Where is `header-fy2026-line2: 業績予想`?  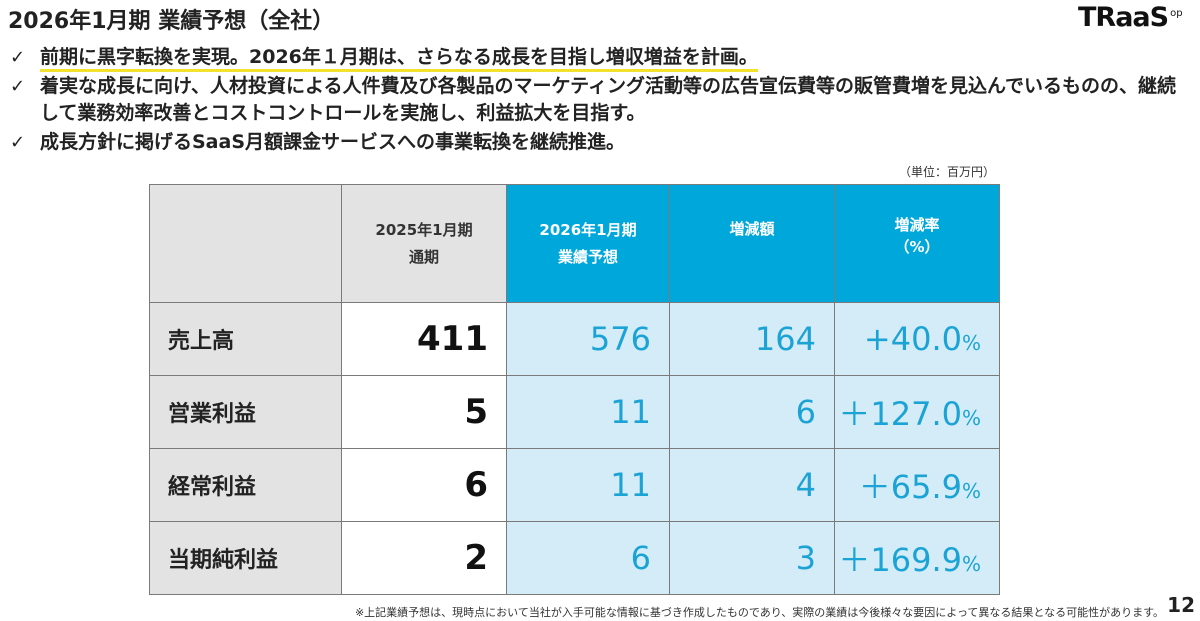 header-fy2026-line2: 業績予想 is located at coordinates (587, 256).